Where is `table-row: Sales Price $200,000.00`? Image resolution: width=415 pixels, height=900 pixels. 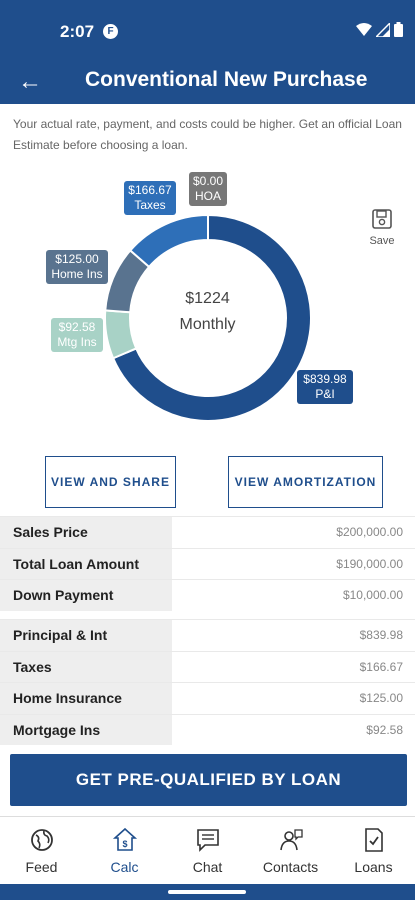 table-row: Sales Price $200,000.00 is located at coordinates (207, 532).